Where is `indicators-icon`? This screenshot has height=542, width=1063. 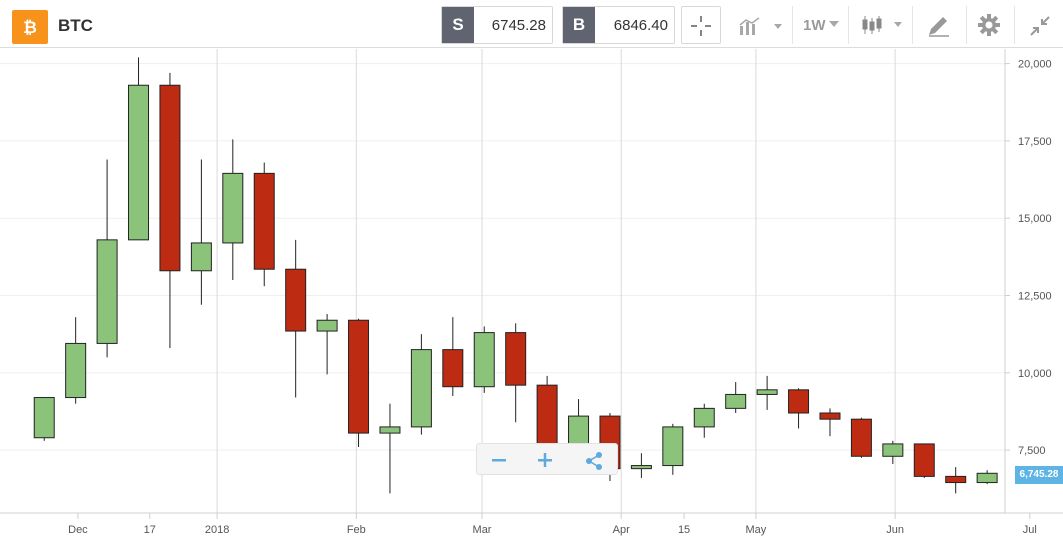
indicators-icon is located at coordinates (760, 26).